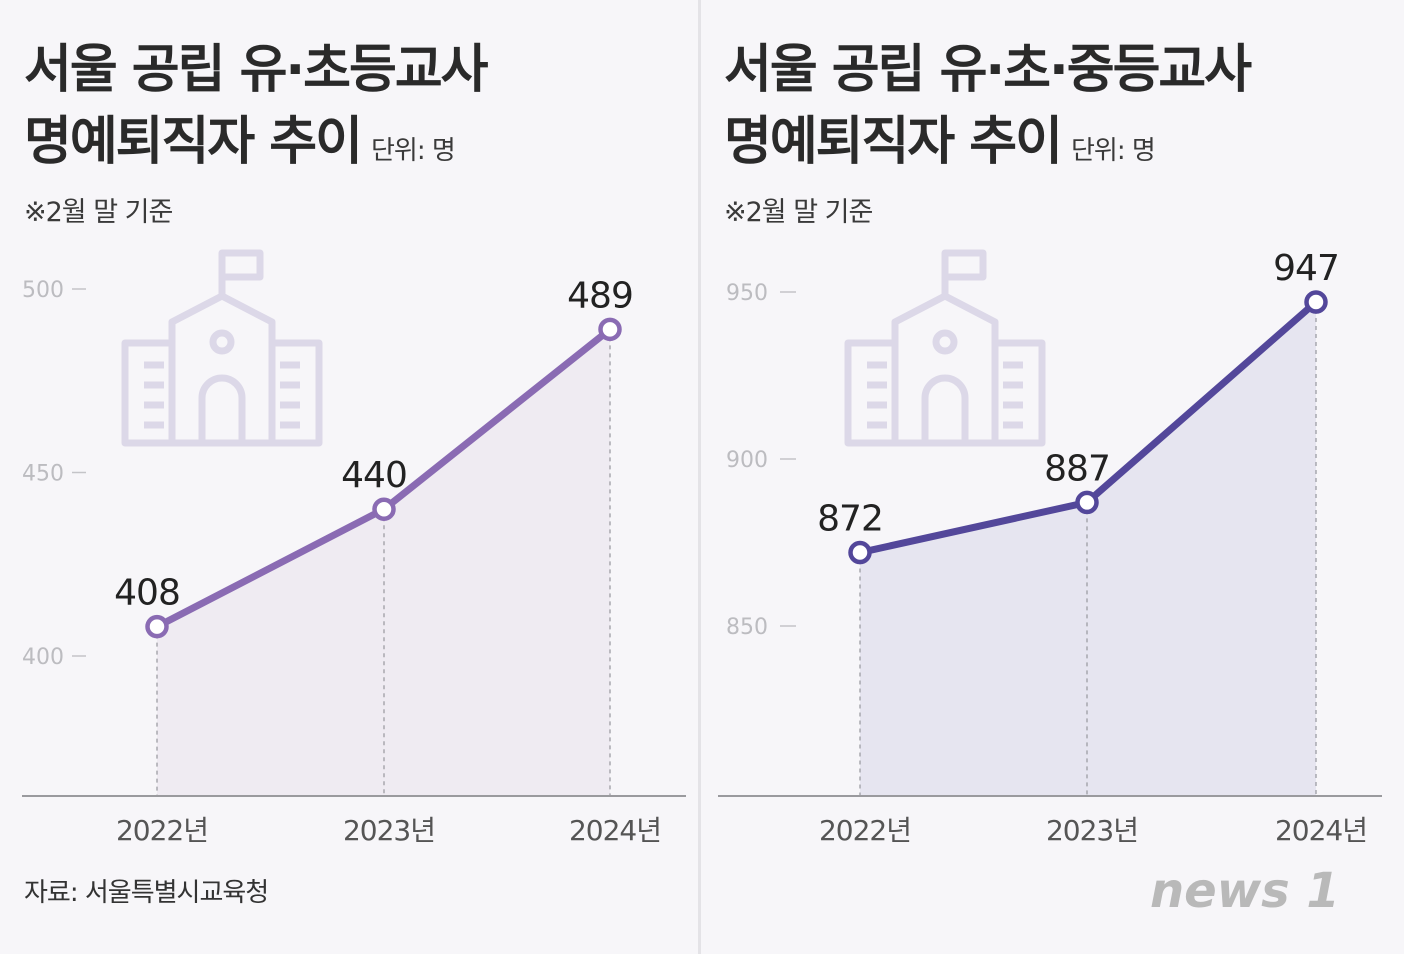 Image resolution: width=1404 pixels, height=954 pixels. What do you see at coordinates (1077, 468) in the screenshot?
I see `data-label: 887` at bounding box center [1077, 468].